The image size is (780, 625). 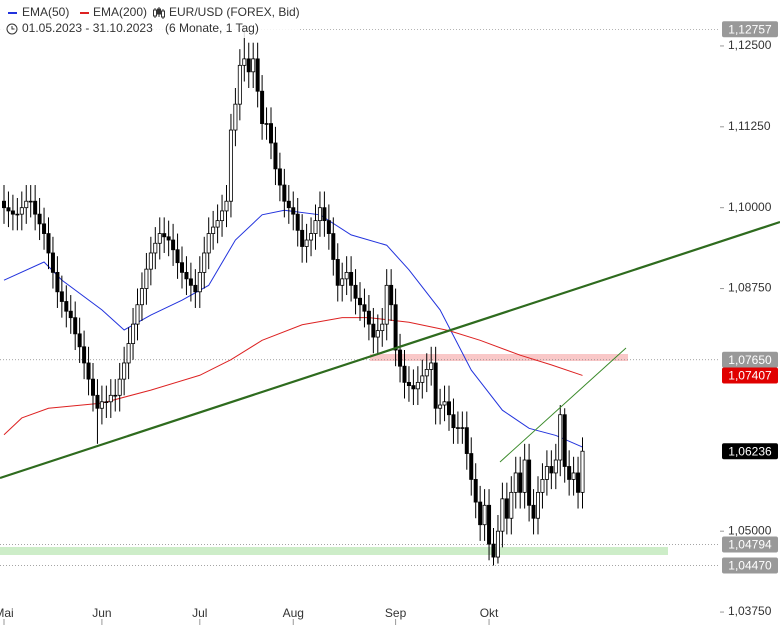 What do you see at coordinates (7, 613) in the screenshot?
I see `x-tick-label: Mai` at bounding box center [7, 613].